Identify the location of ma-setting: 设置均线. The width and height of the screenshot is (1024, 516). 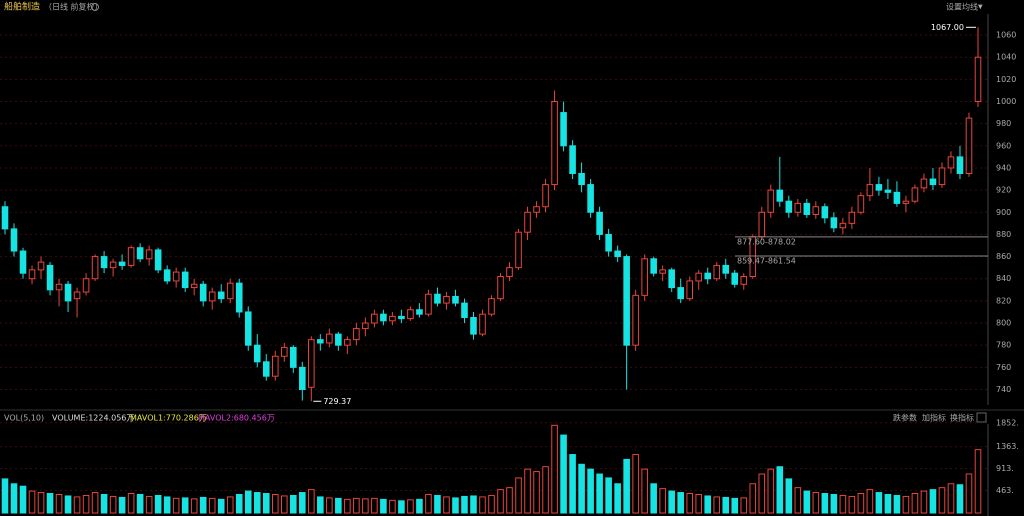
(962, 7).